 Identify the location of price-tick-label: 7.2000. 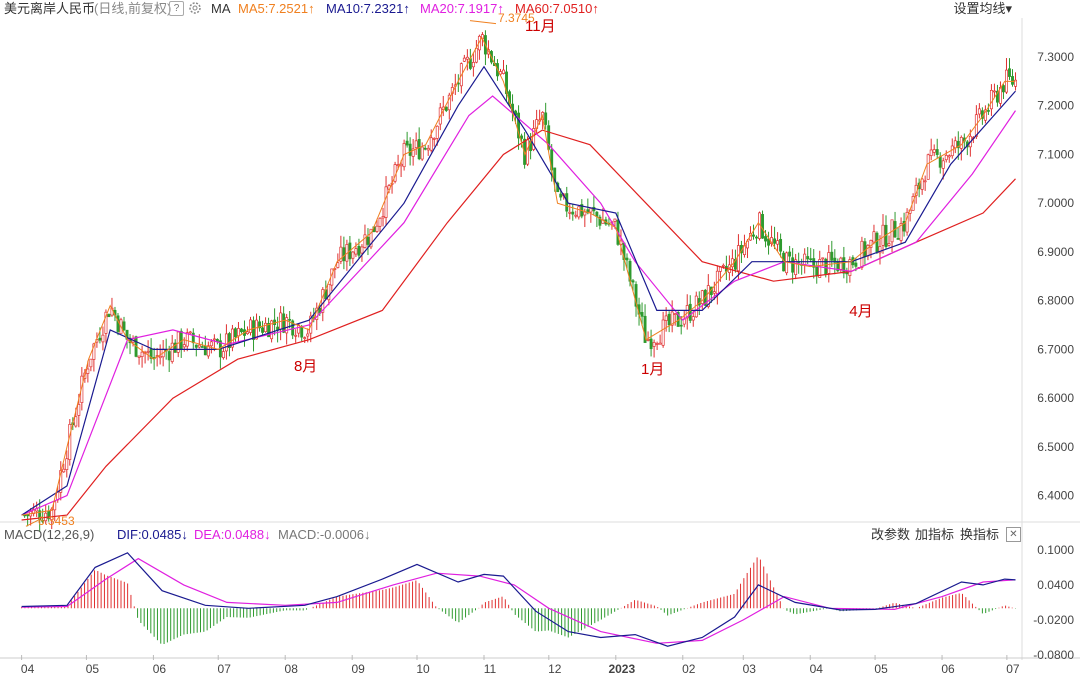
(1055, 106).